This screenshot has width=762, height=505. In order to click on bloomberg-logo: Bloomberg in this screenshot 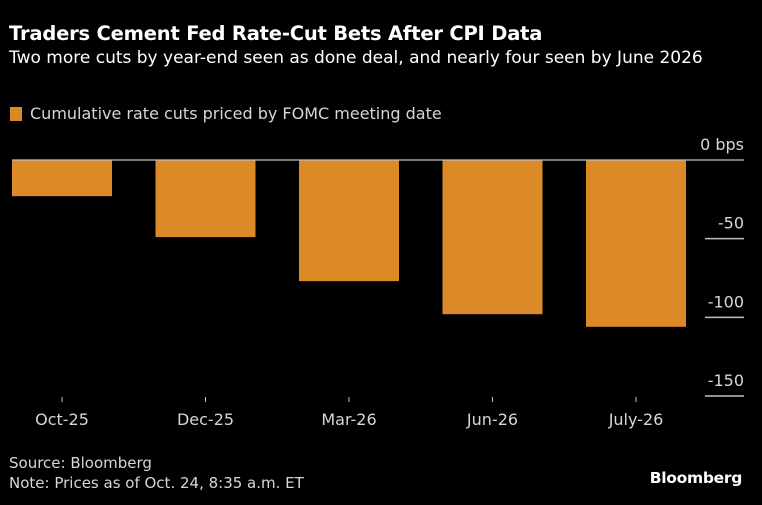, I will do `click(696, 478)`.